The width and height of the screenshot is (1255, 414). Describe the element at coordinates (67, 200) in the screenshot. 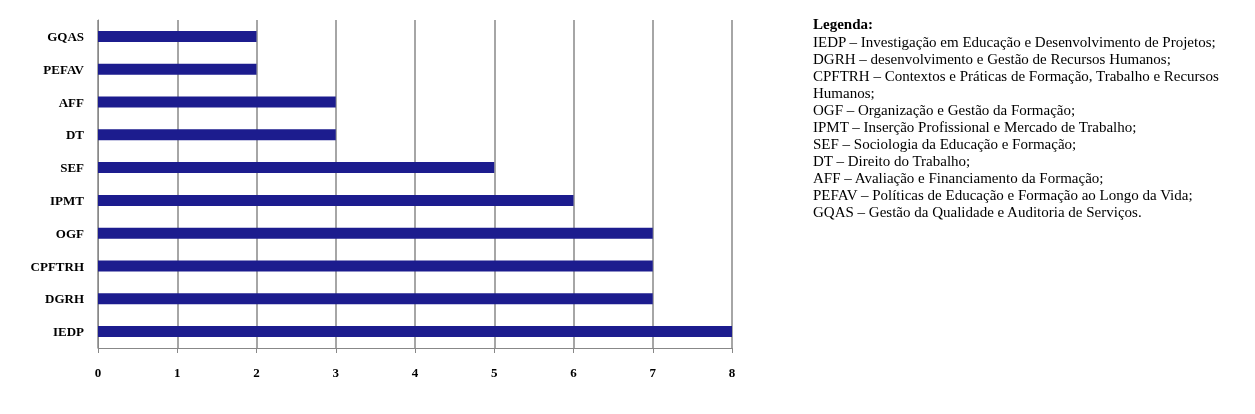

I see `y-tick-label: IPMT` at that location.